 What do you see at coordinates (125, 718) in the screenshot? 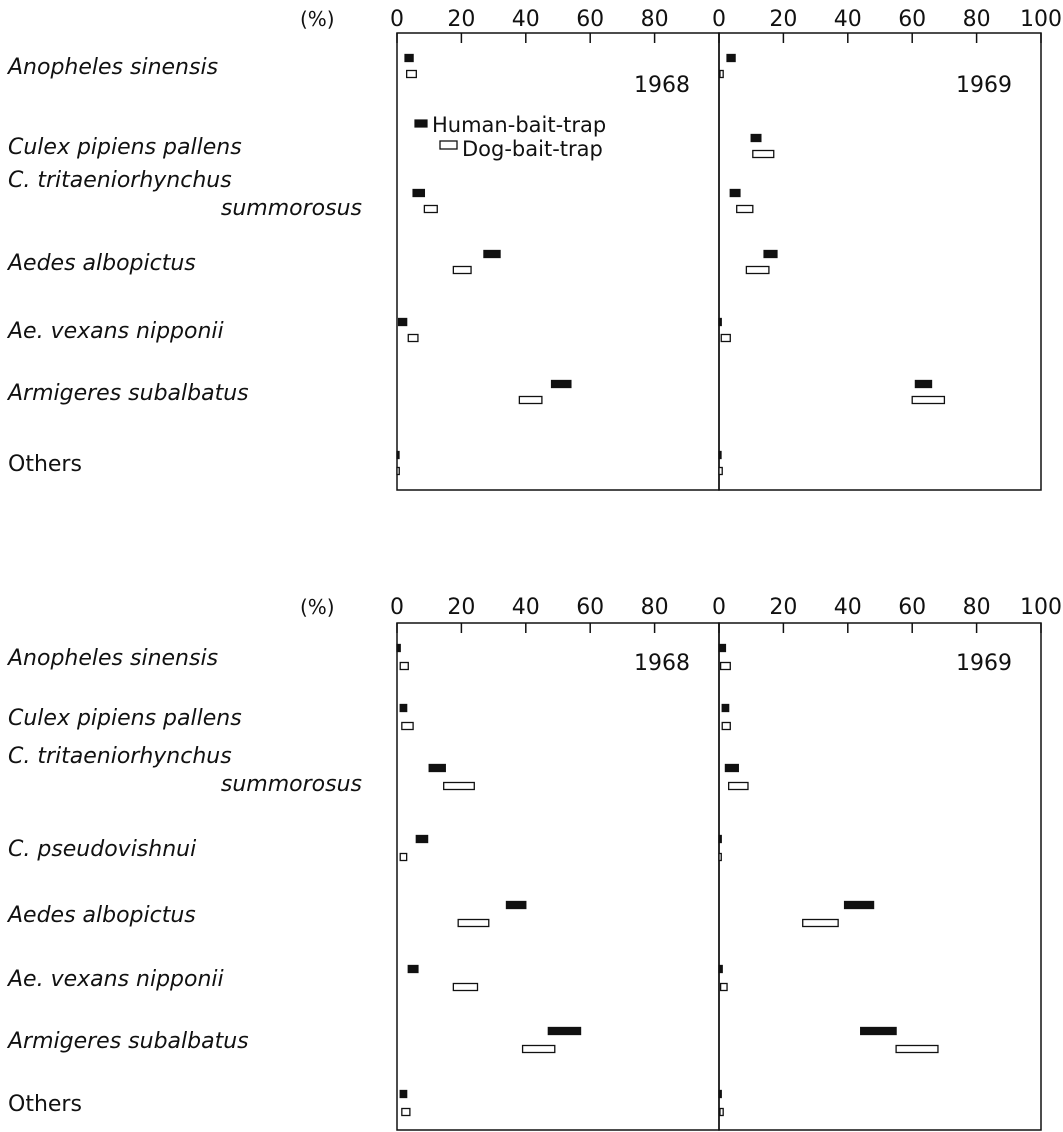
I see `category-label: Culex pipiens pallens` at bounding box center [125, 718].